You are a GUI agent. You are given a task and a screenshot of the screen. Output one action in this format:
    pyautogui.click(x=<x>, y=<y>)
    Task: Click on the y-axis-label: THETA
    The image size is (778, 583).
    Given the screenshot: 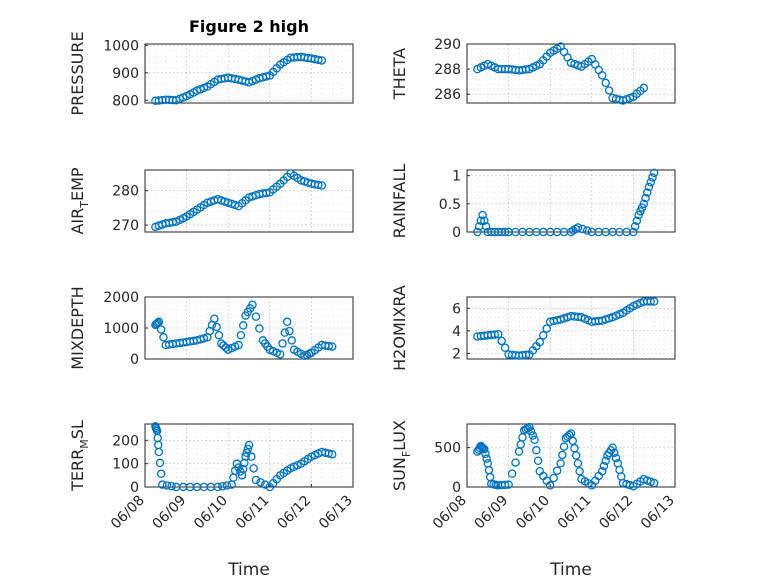 What is the action you would take?
    pyautogui.click(x=399, y=74)
    